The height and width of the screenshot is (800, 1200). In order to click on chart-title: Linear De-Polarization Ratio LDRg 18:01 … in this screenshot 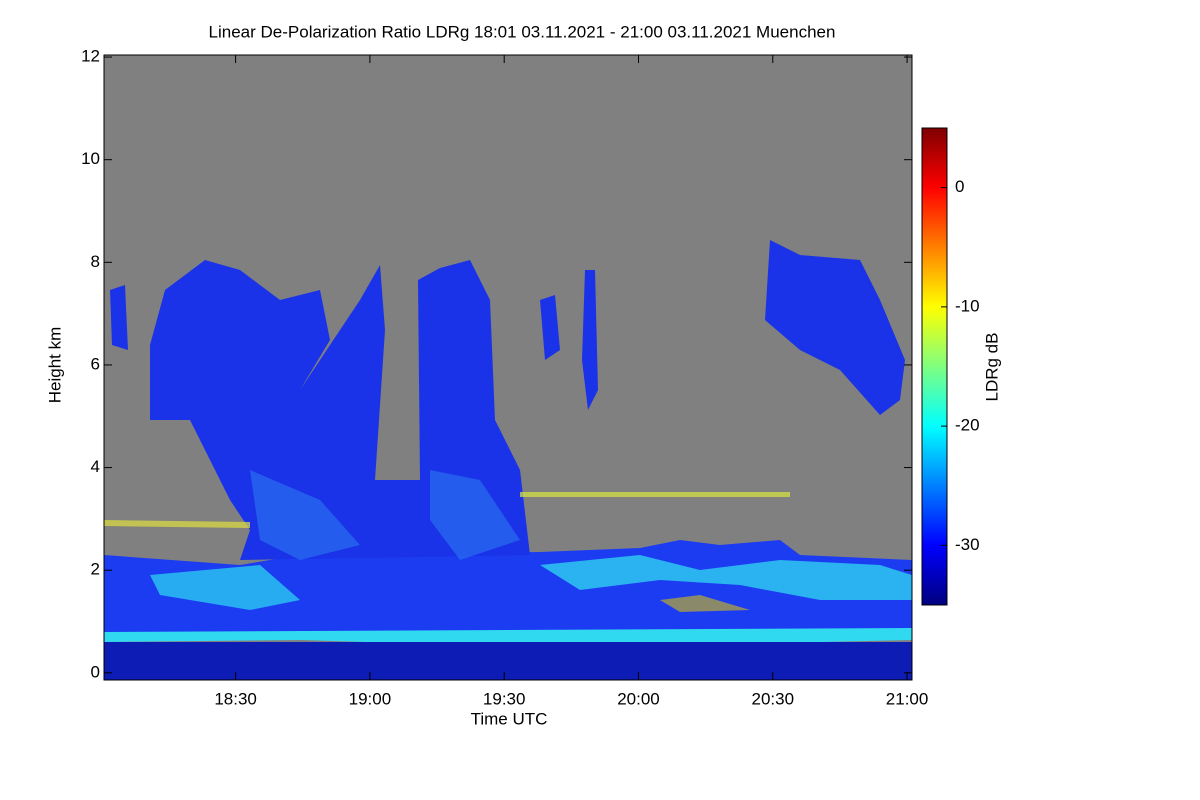, I will do `click(522, 31)`.